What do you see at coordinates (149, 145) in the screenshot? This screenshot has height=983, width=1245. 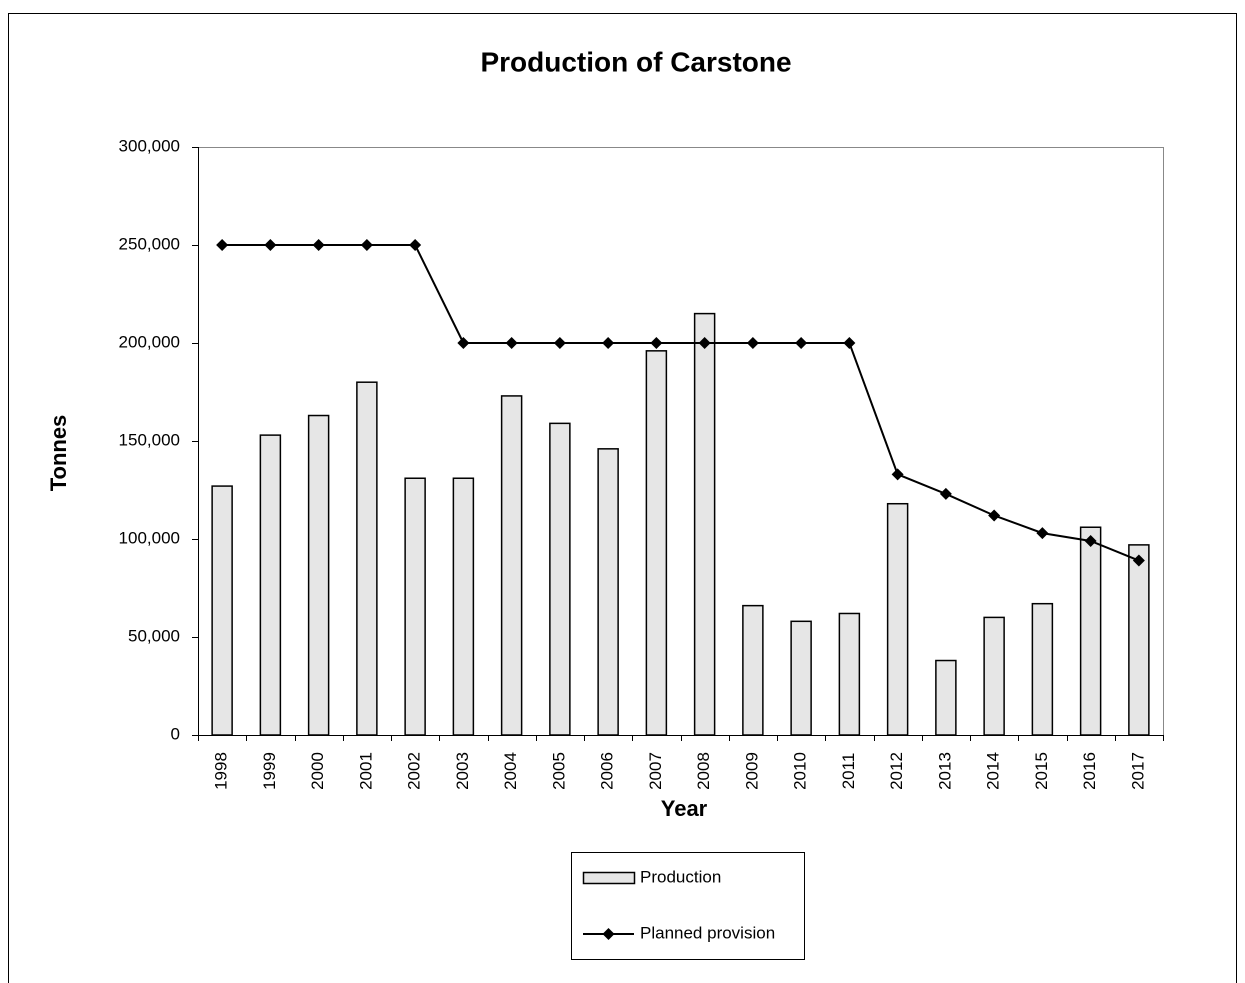 I see `y-tick-label: 300,000` at bounding box center [149, 145].